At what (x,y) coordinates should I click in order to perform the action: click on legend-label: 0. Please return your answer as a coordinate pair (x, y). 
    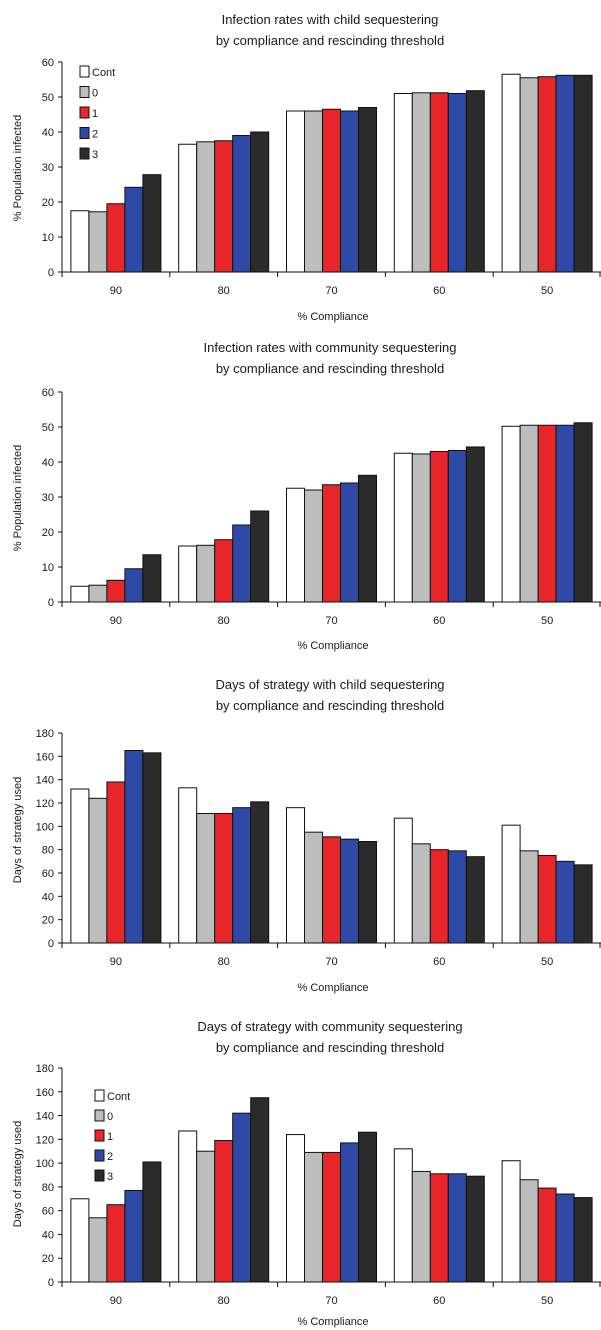
    Looking at the image, I should click on (95, 94).